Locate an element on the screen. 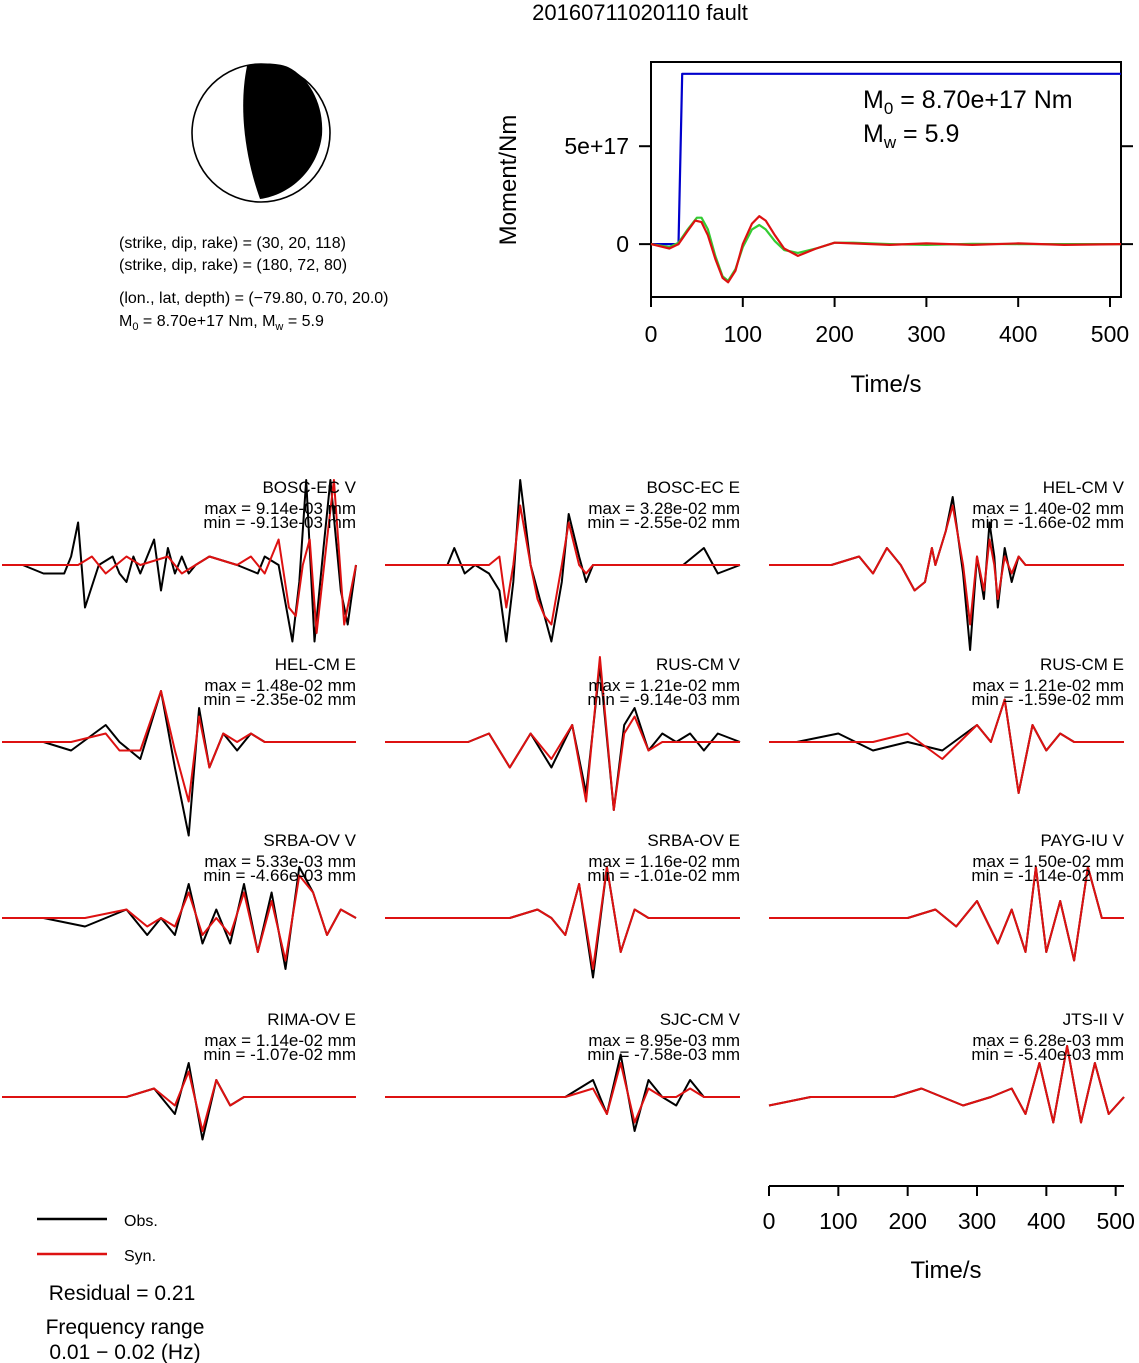 This screenshot has width=1139, height=1363. moment-x-axis: 0 100 200 300 400 500 is located at coordinates (887, 322).